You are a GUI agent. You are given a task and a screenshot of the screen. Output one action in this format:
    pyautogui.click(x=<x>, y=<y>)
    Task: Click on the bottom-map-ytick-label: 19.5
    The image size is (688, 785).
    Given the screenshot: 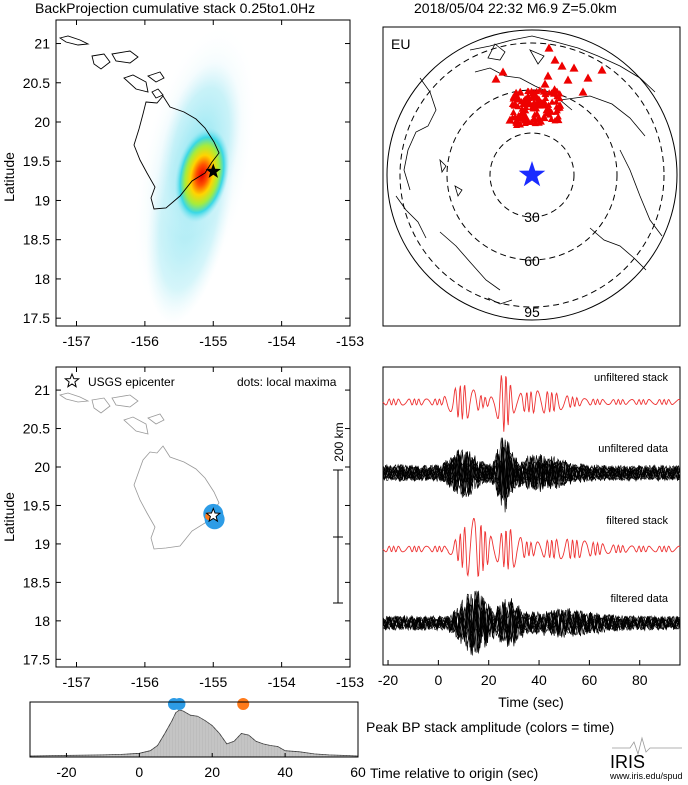 What is the action you would take?
    pyautogui.click(x=36, y=505)
    